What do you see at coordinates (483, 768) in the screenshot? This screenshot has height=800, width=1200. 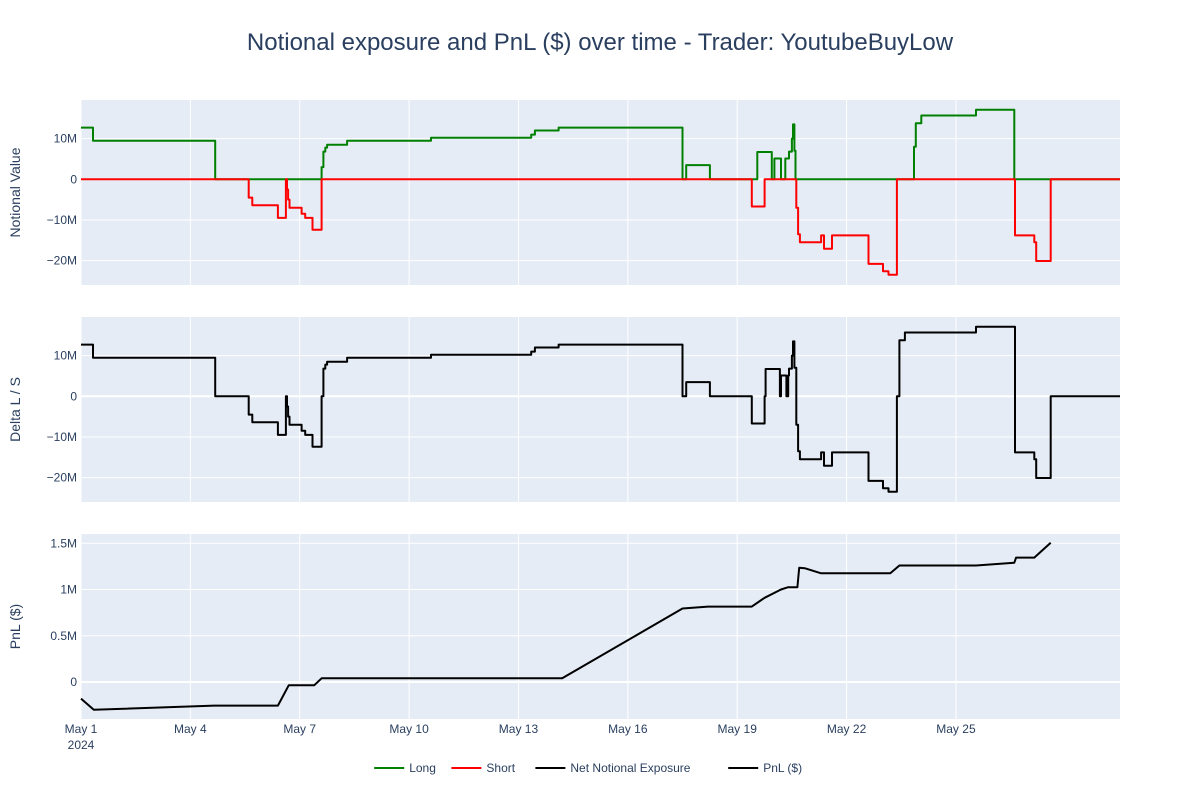 I see `legend-item: Short` at bounding box center [483, 768].